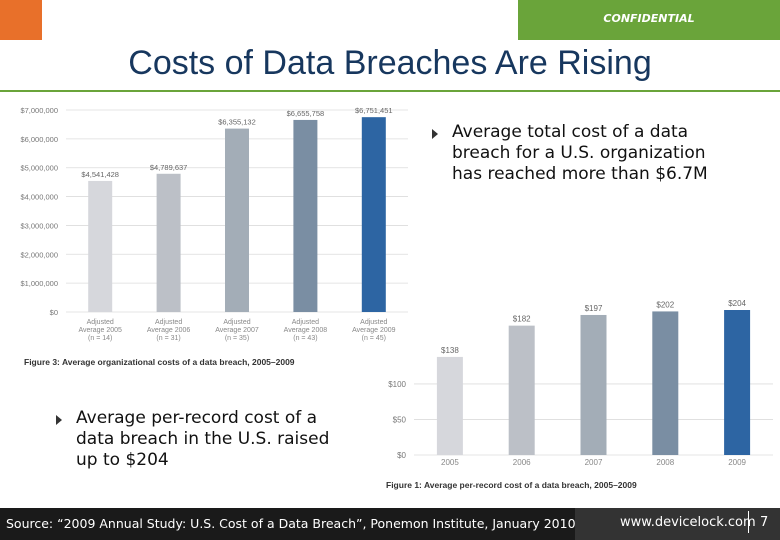  I want to click on chart2-value-label: $138, so click(450, 350).